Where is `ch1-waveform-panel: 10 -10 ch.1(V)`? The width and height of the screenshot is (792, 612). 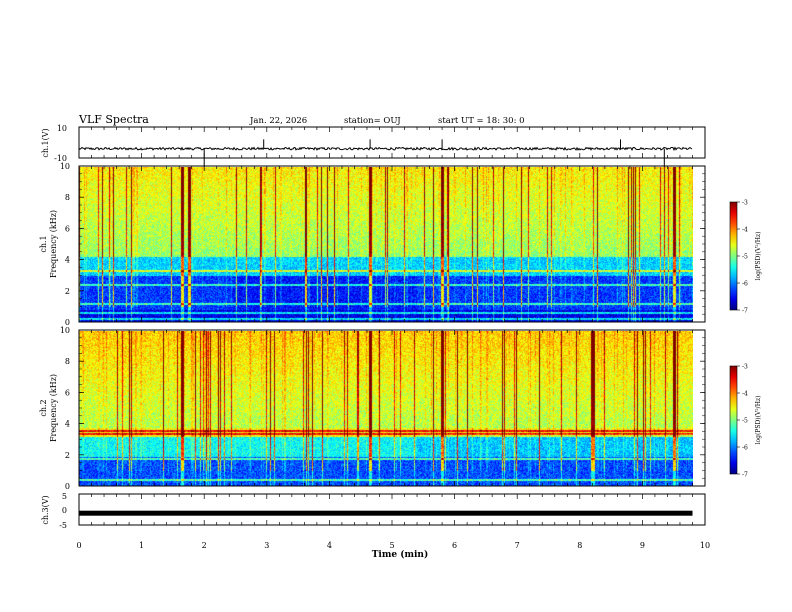
ch1-waveform-panel: 10 -10 ch.1(V) is located at coordinates (373, 146).